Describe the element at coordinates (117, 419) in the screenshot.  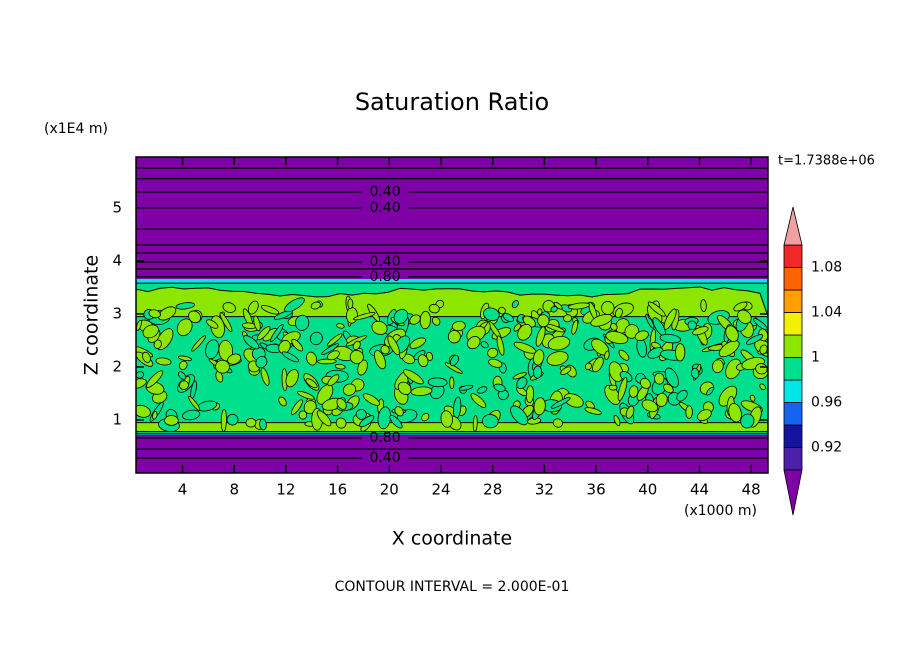
I see `y-tick-label: 1` at that location.